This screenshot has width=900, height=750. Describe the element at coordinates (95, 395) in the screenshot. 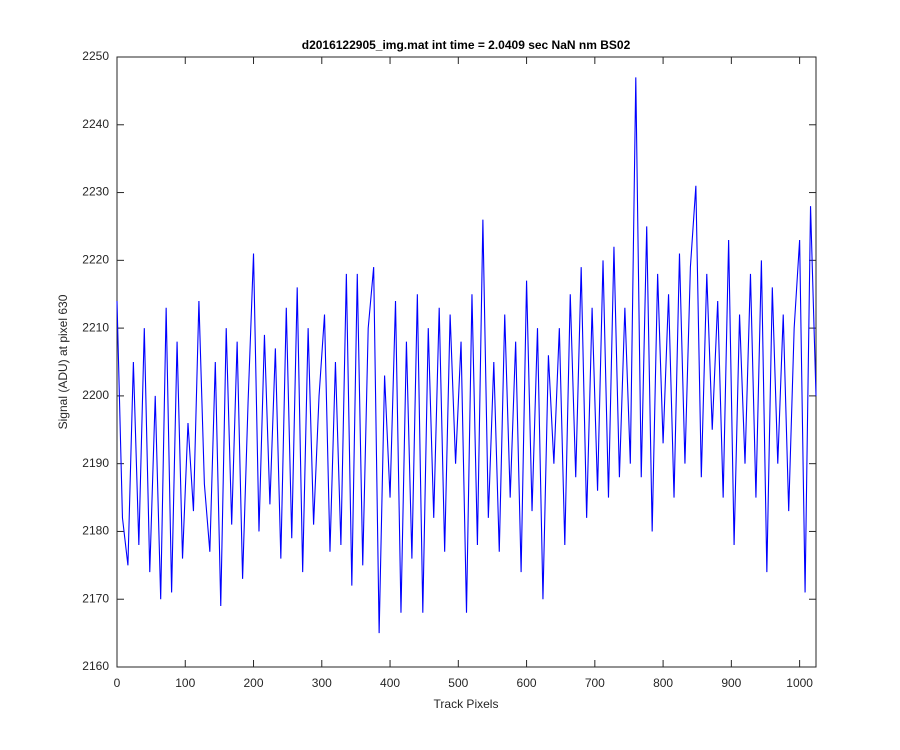

I see `y-tick-label: 2200` at that location.